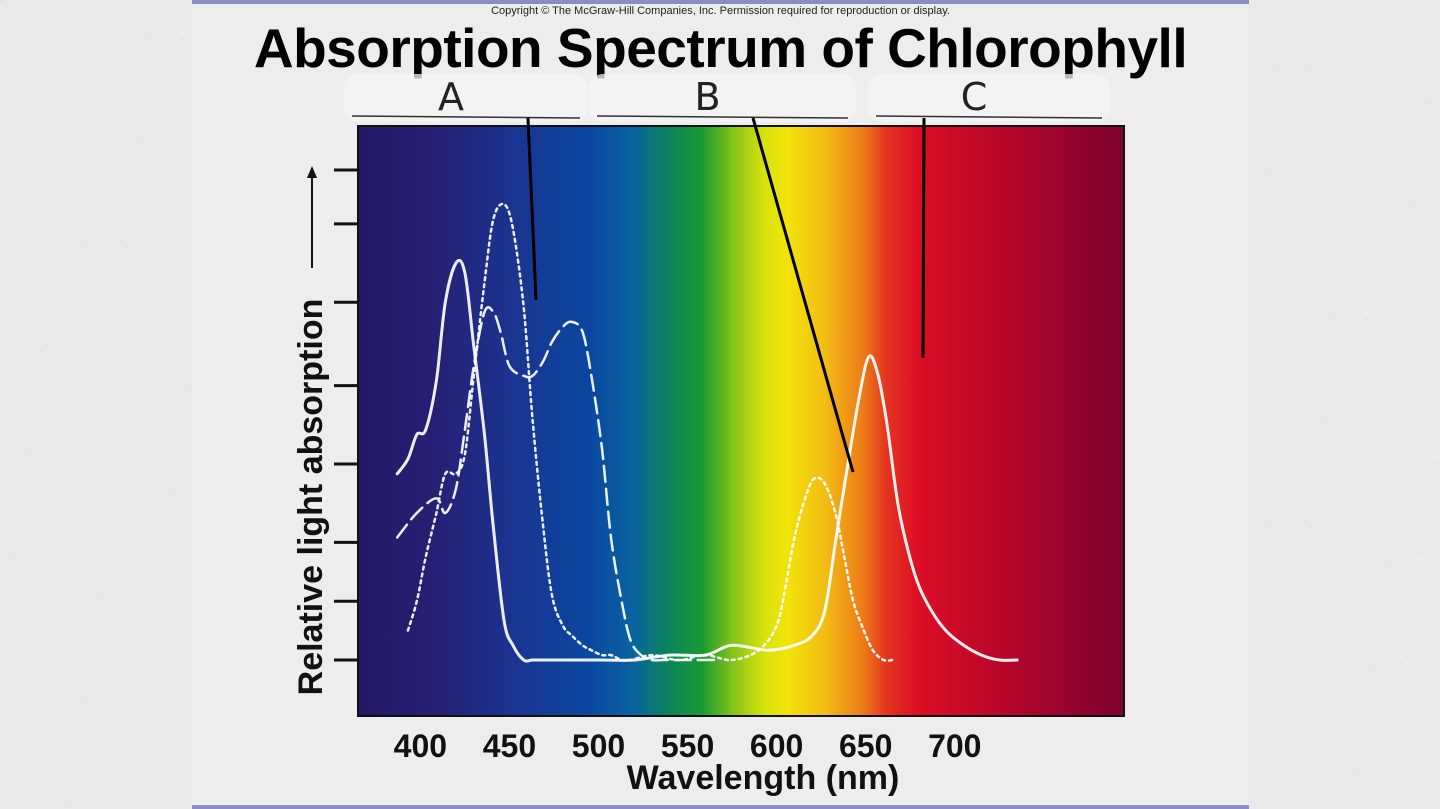  Describe the element at coordinates (509, 746) in the screenshot. I see `x-tick-label: 450` at that location.